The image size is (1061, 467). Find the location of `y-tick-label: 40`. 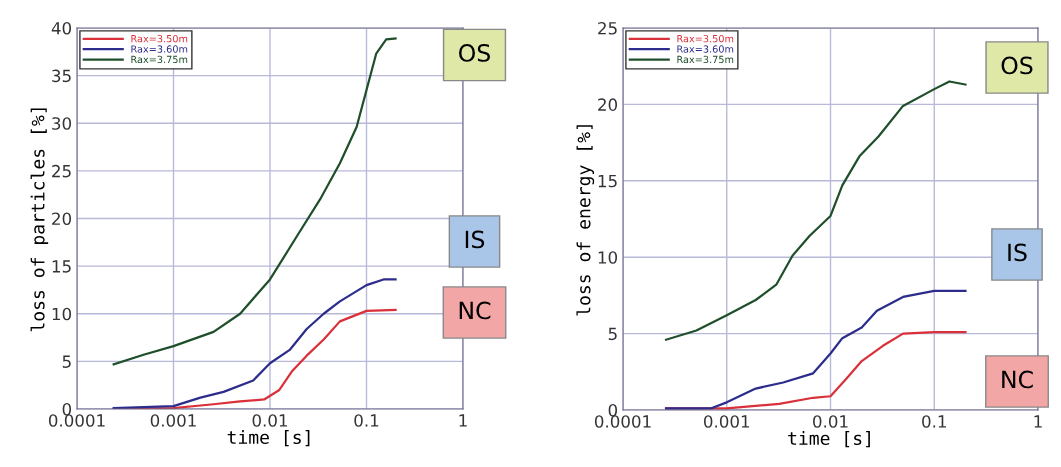

y-tick-label: 40 is located at coordinates (61, 28).